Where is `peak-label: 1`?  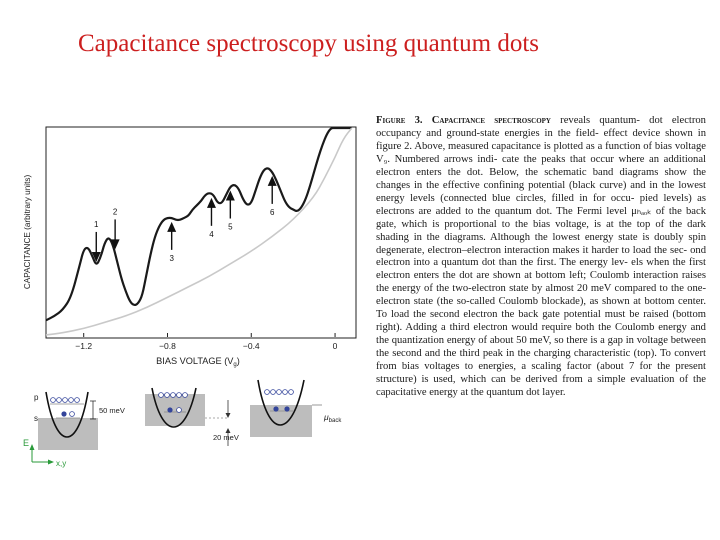 peak-label: 1 is located at coordinates (96, 224).